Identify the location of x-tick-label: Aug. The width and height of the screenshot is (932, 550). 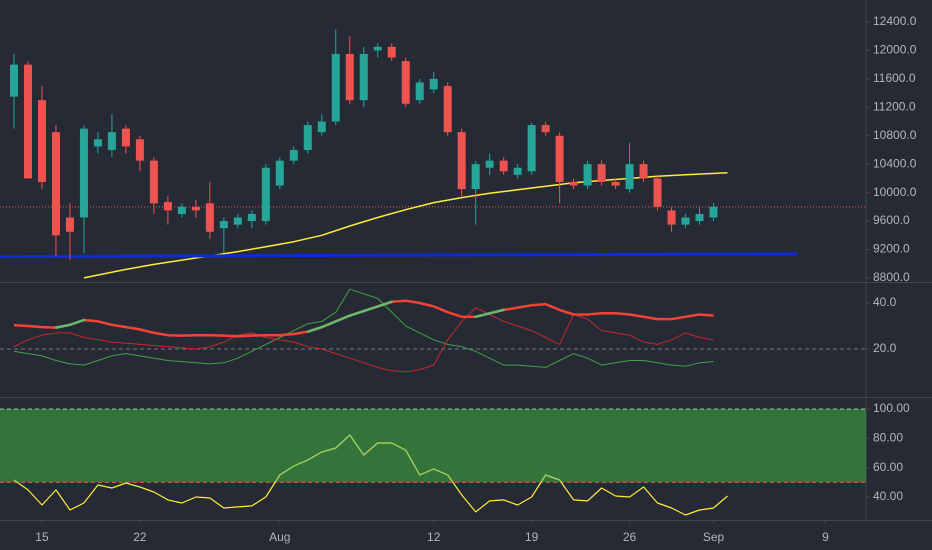
(279, 537).